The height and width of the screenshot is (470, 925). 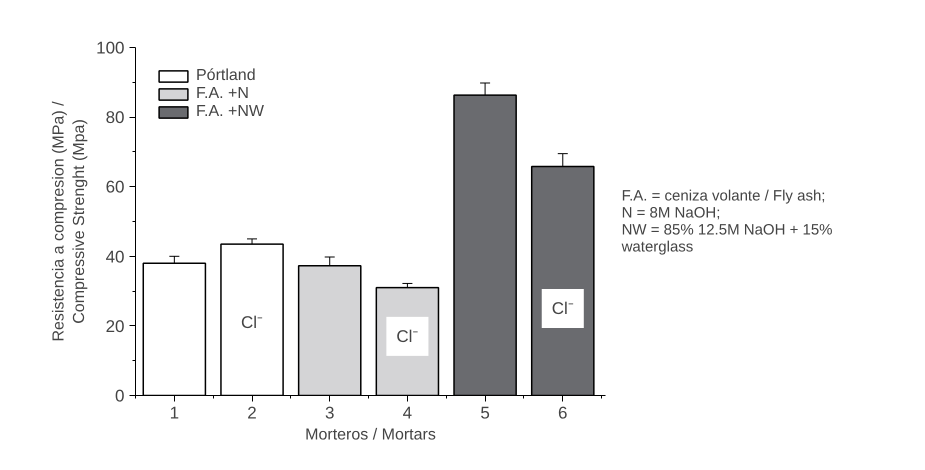 What do you see at coordinates (115, 256) in the screenshot?
I see `y-tick-label: 40` at bounding box center [115, 256].